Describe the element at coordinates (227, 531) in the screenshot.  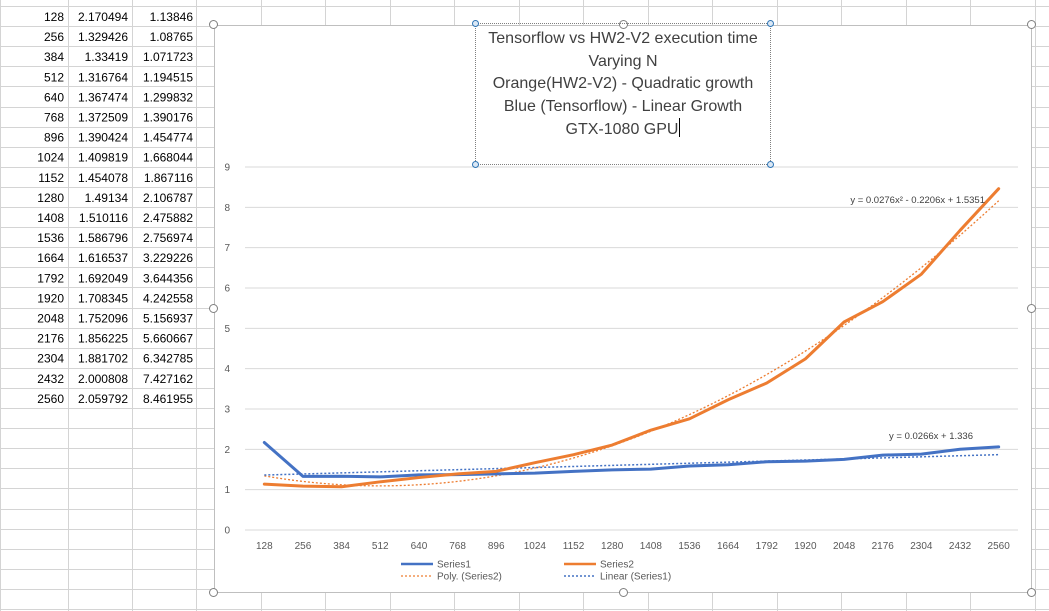
I see `y-tick-label: 0` at that location.